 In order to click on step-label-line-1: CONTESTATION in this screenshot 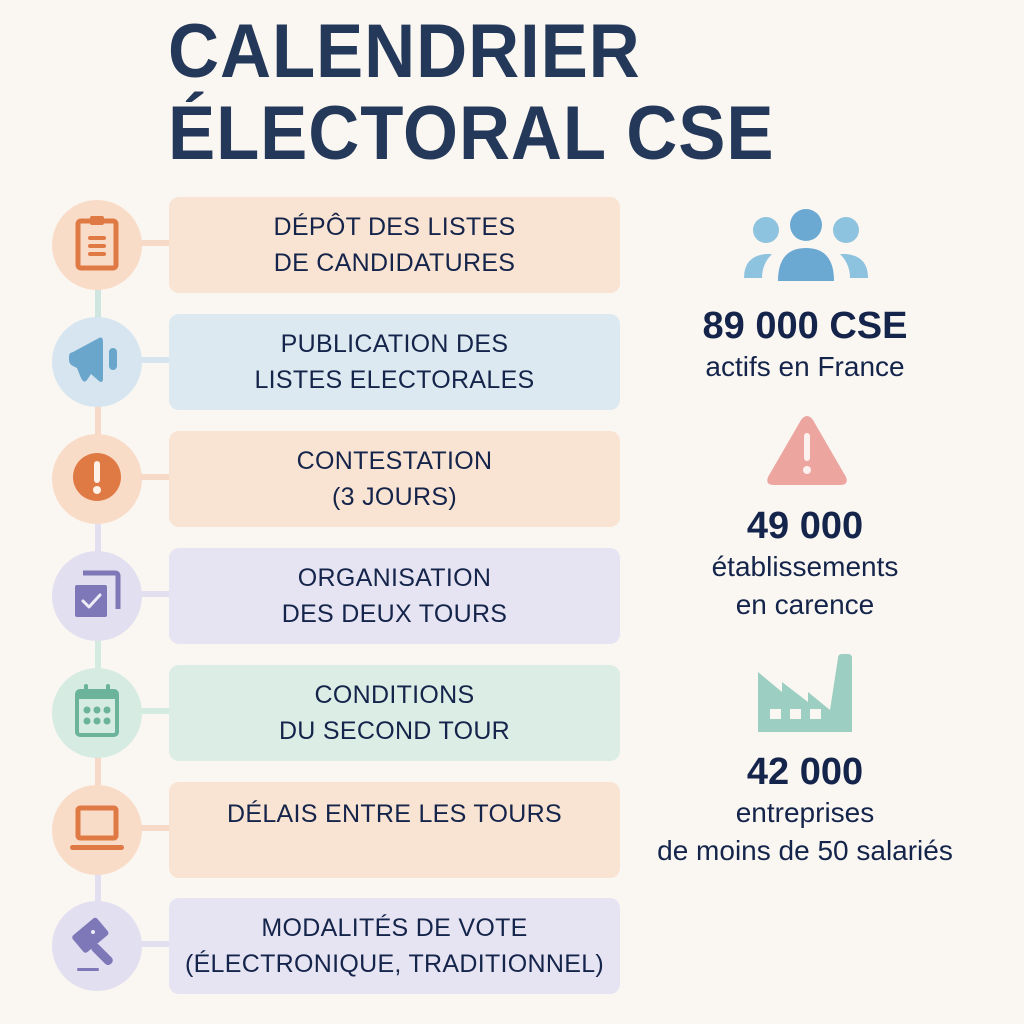, I will do `click(394, 461)`.